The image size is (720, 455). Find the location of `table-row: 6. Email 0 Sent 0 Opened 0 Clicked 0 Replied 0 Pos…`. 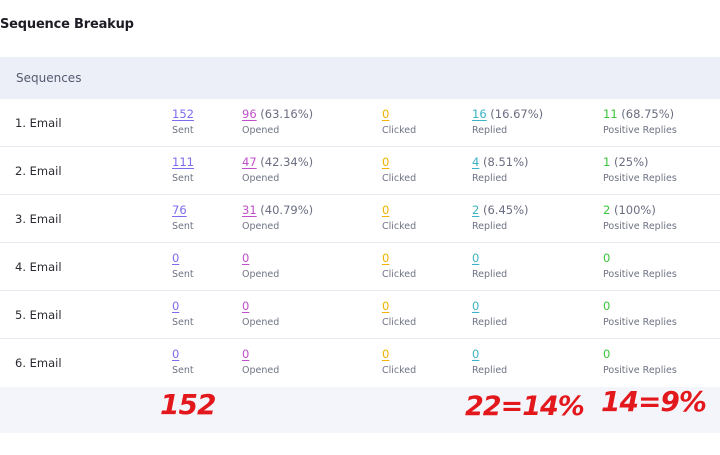

table-row: 6. Email 0 Sent 0 Opened 0 Clicked 0 Replied 0 Pos… is located at coordinates (360, 363).